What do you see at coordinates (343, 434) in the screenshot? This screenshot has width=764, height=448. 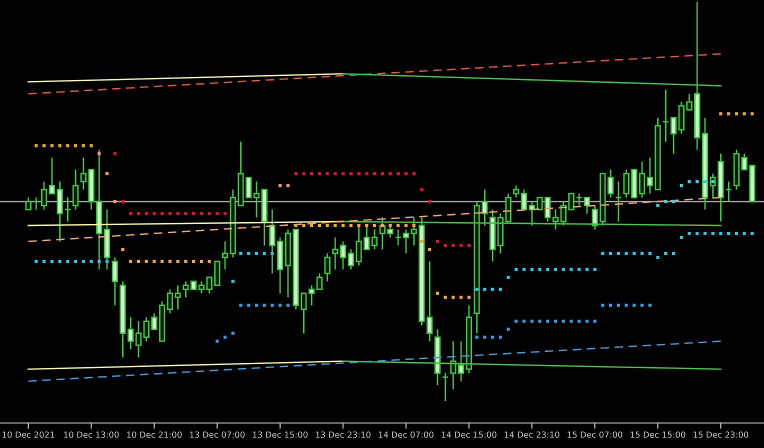 I see `x-tick-label: 13 Dec 23:10` at bounding box center [343, 434].